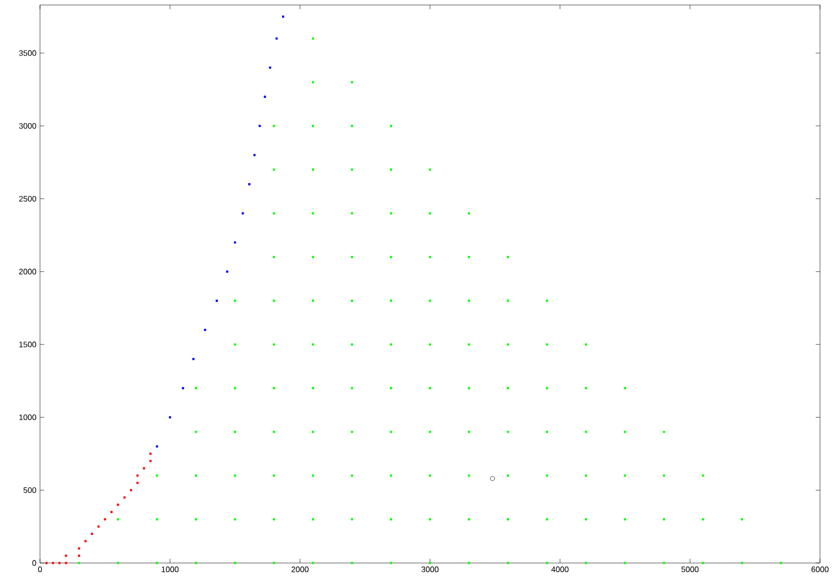  What do you see at coordinates (492, 478) in the screenshot?
I see `point` at bounding box center [492, 478].